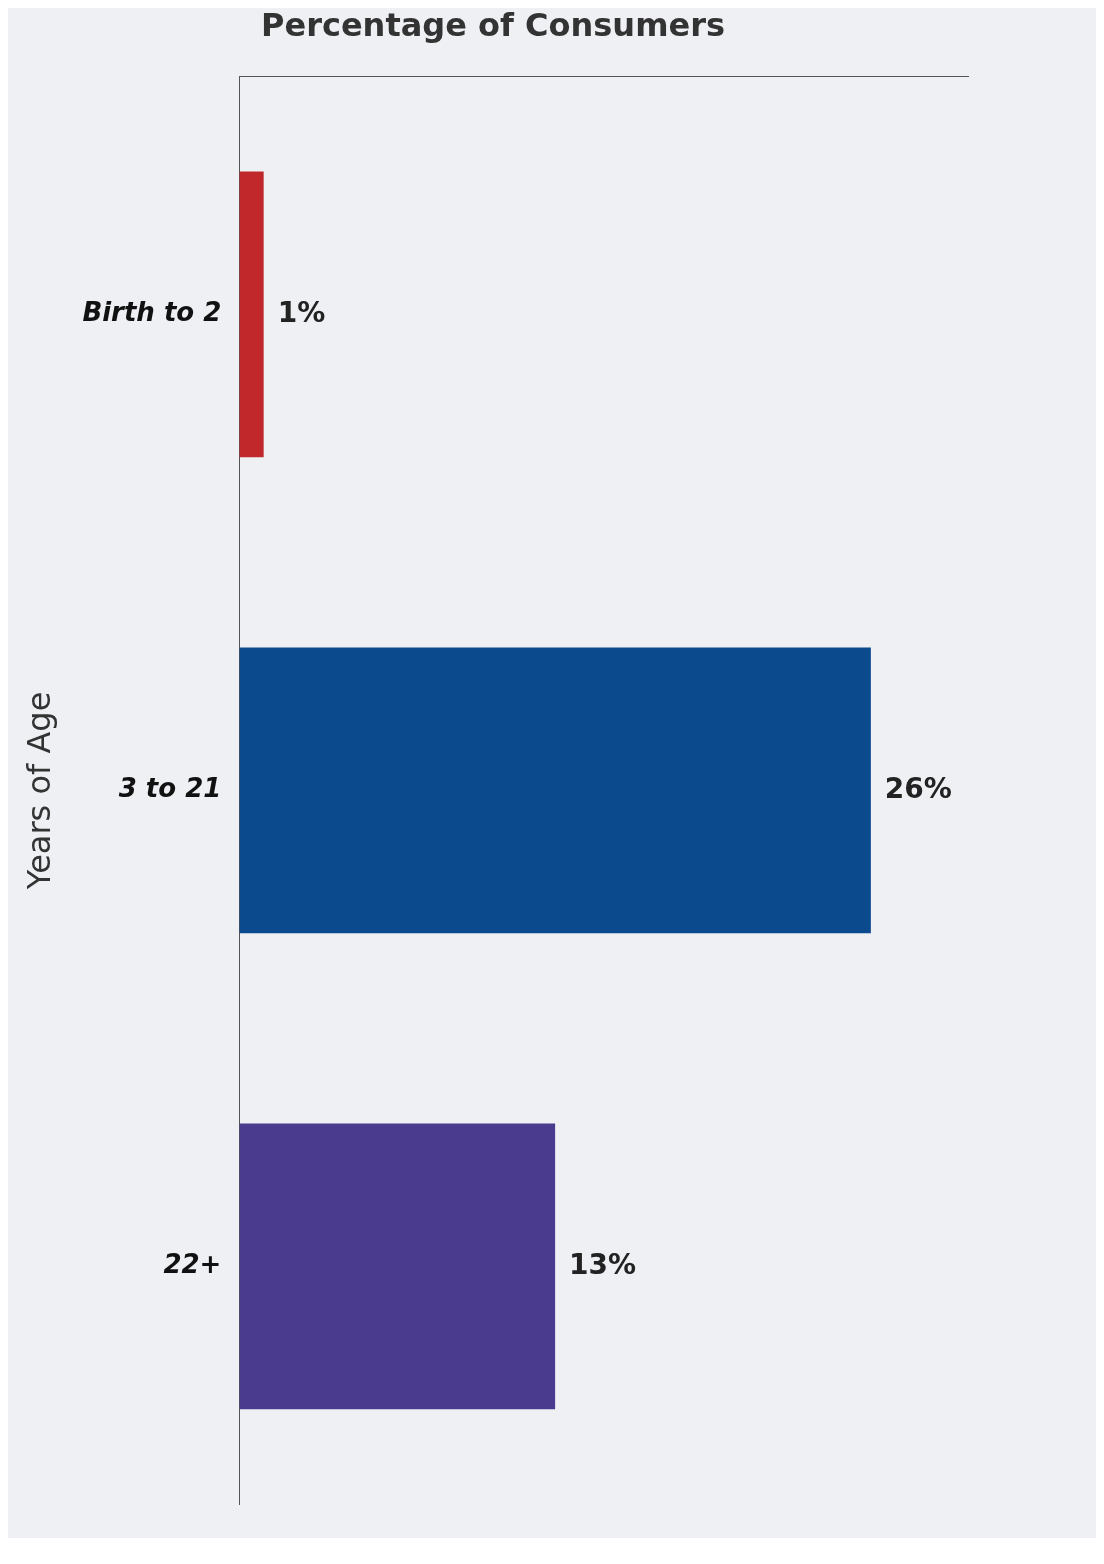 The width and height of the screenshot is (1104, 1564). I want to click on y-axis-title: Years of Age, so click(38, 791).